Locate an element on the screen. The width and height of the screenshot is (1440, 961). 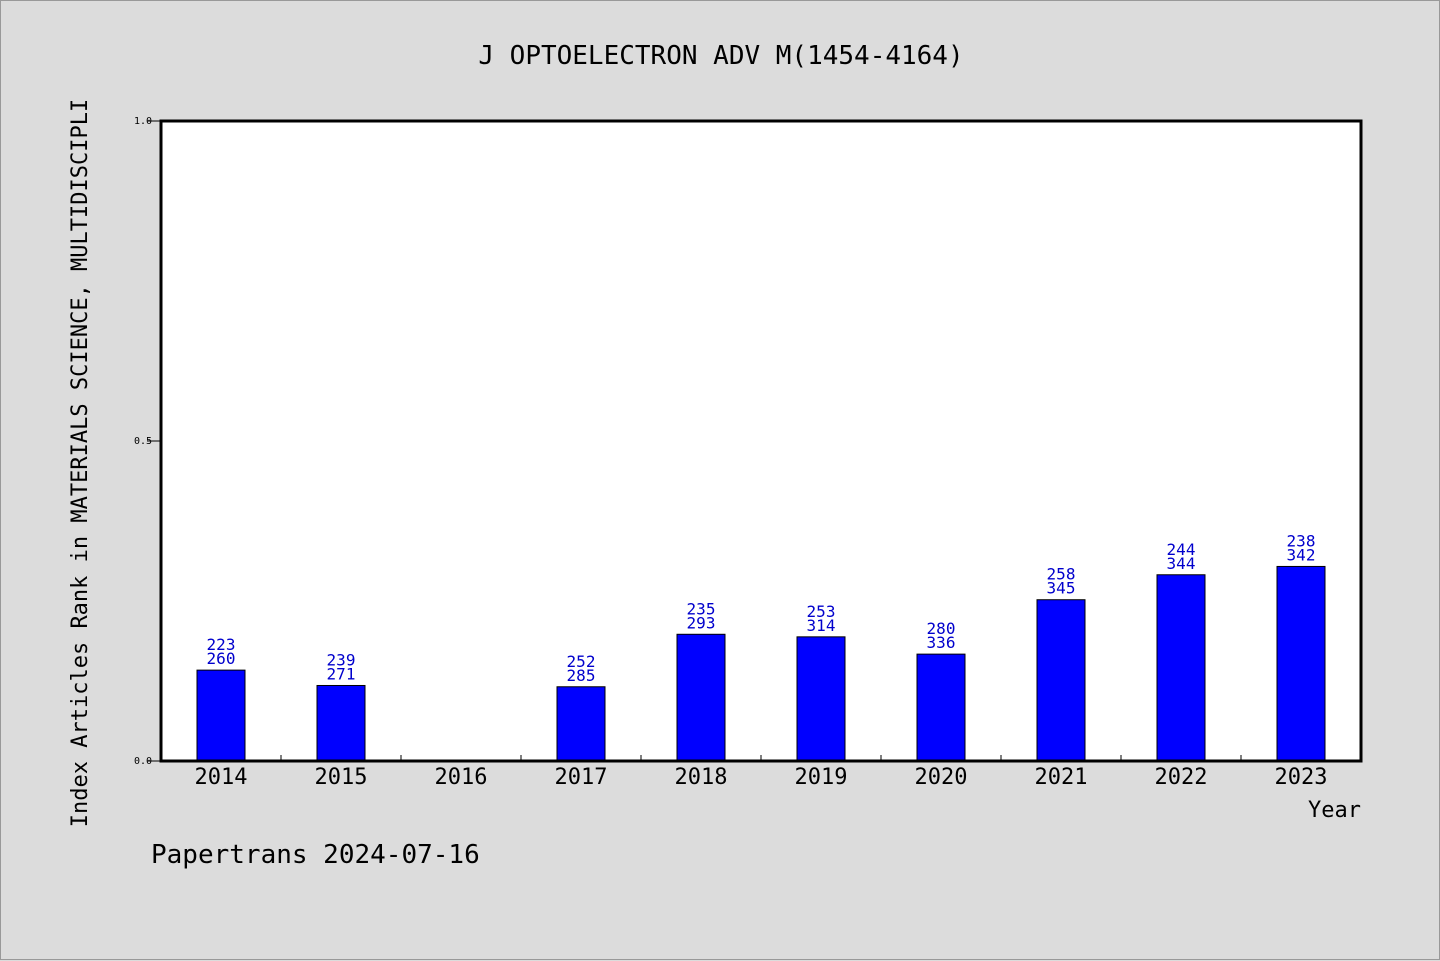
x-tick-label-2020: 2020 is located at coordinates (941, 777).